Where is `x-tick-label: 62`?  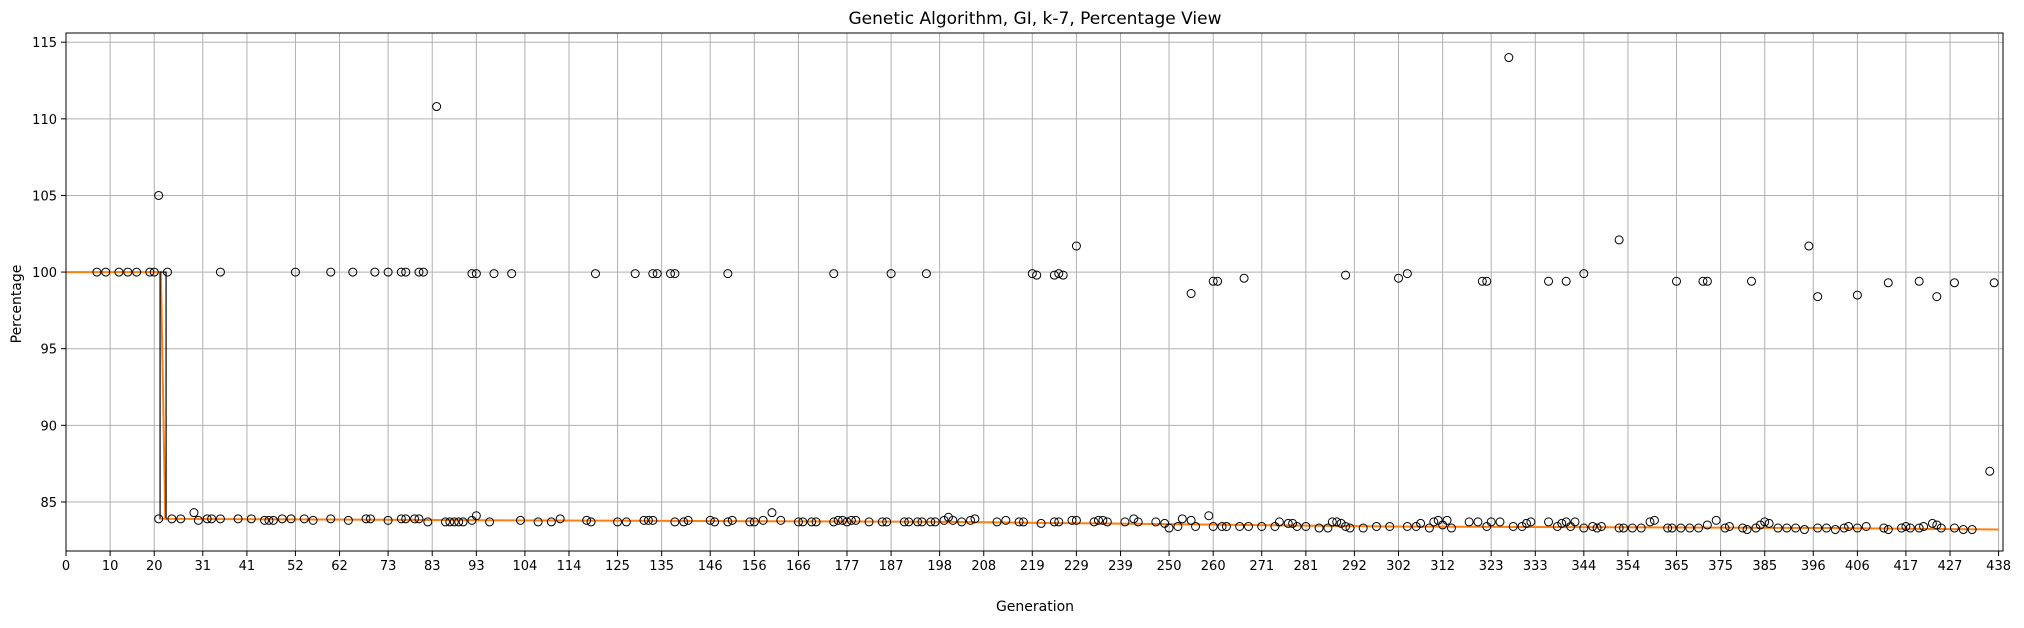 x-tick-label: 62 is located at coordinates (339, 566).